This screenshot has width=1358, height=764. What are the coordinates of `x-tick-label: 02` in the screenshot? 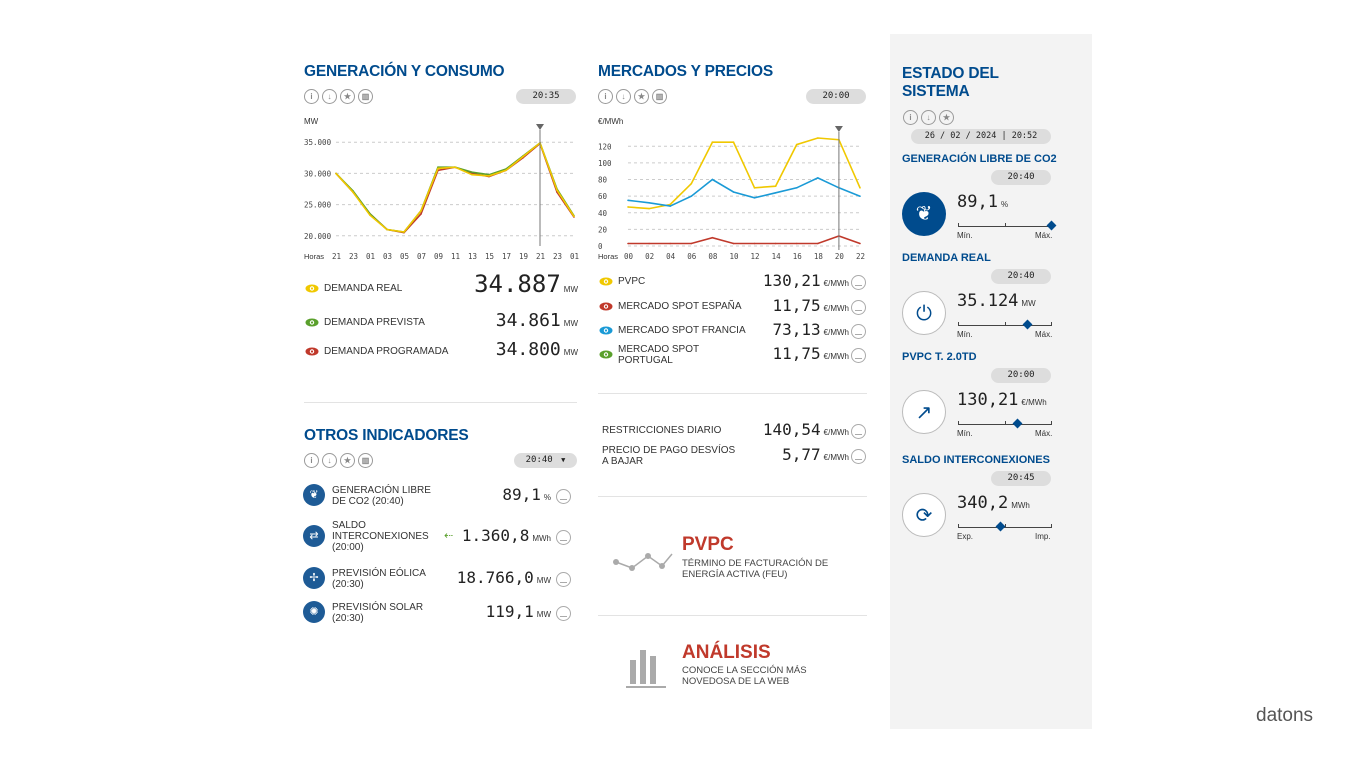 It's located at (649, 256).